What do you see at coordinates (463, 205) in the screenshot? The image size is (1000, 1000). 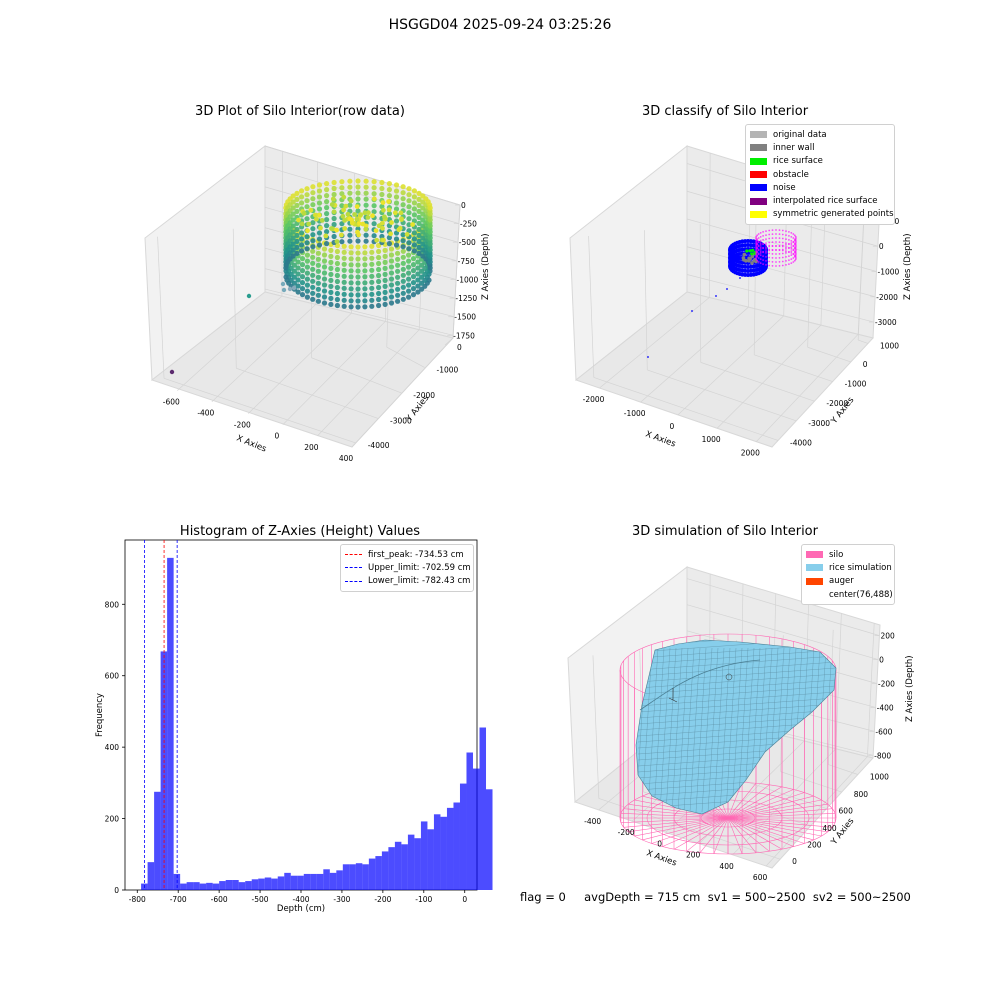 I see `z-tick-label: 0` at bounding box center [463, 205].